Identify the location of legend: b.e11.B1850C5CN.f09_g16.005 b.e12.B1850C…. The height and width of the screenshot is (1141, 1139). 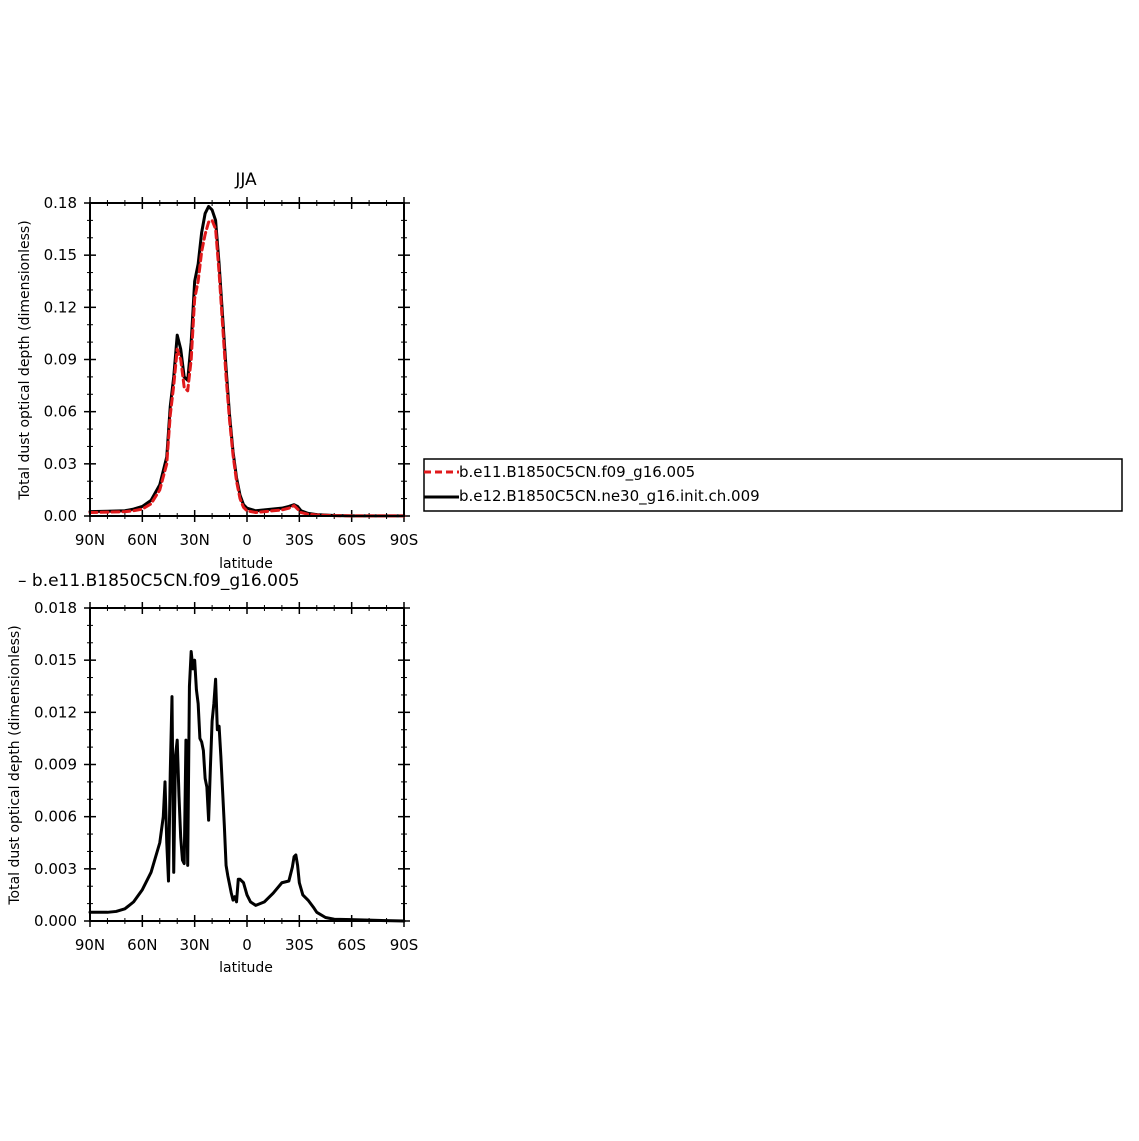
(773, 485).